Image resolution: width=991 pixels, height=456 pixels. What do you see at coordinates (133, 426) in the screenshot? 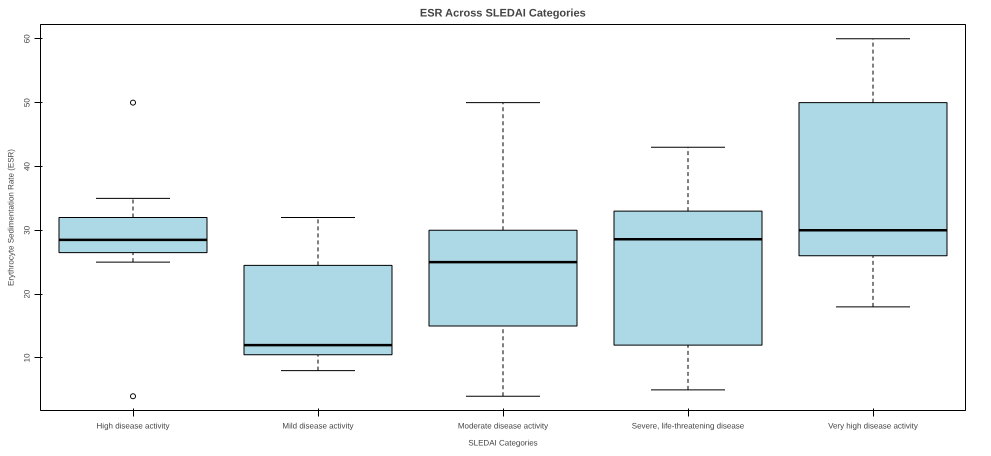
I see `x-tick-label: High disease activity` at bounding box center [133, 426].